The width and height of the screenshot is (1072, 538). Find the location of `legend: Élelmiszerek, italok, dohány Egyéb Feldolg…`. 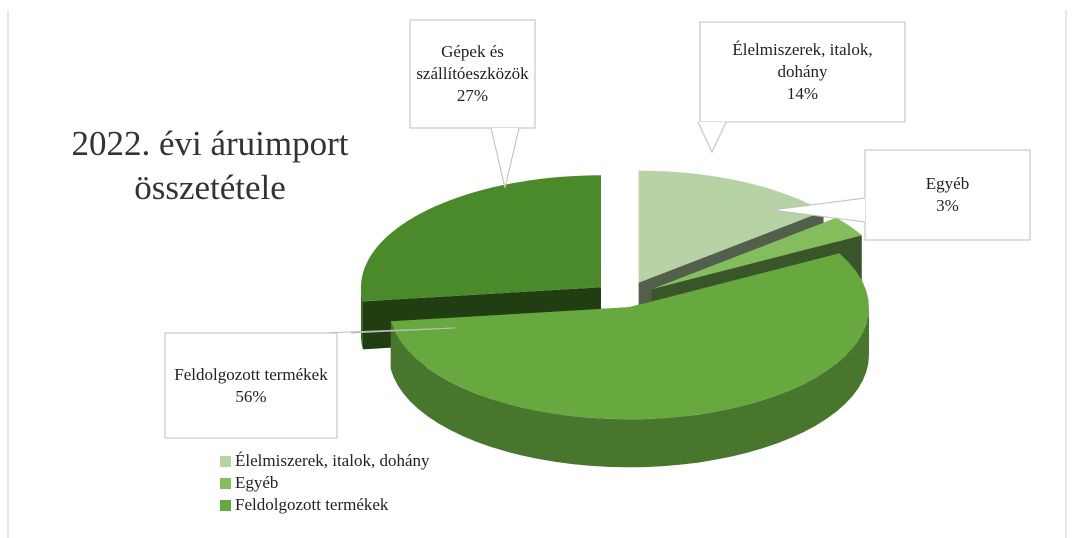

legend: Élelmiszerek, italok, dohány Egyéb Feldolg… is located at coordinates (325, 483).